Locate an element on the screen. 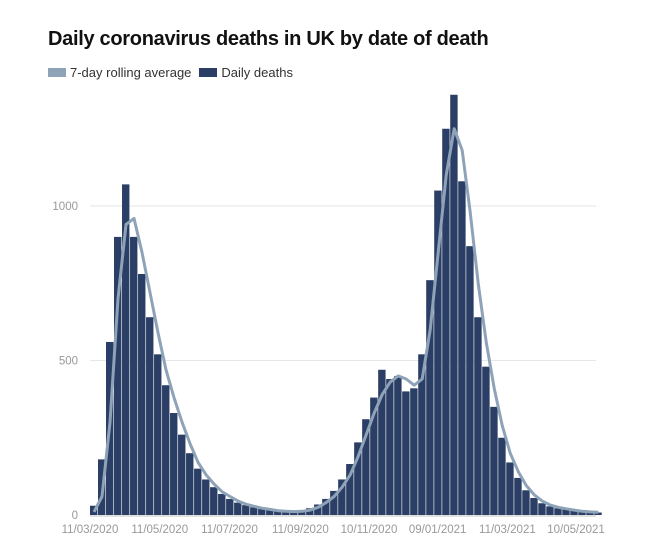 The image size is (652, 548). legend-swatch-rolling-average is located at coordinates (57, 72).